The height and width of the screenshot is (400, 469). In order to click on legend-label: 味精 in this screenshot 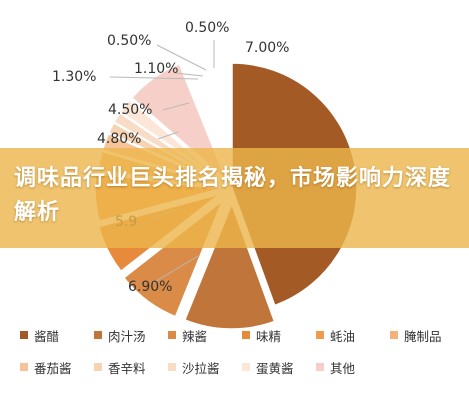, I will do `click(269, 336)`.